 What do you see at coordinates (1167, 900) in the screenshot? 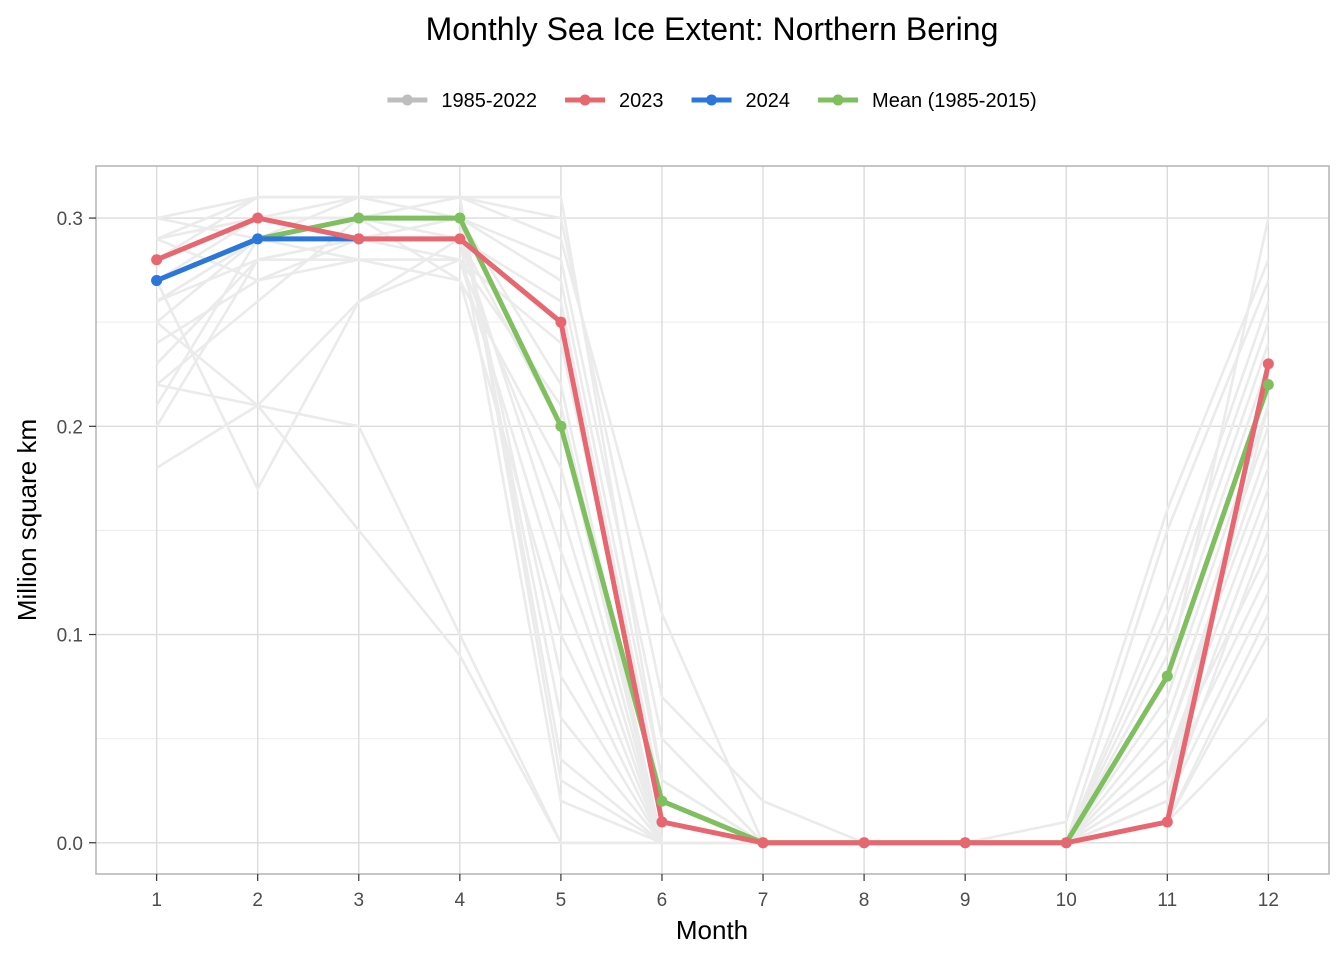
I see `x-tick-label: 11` at bounding box center [1167, 900].